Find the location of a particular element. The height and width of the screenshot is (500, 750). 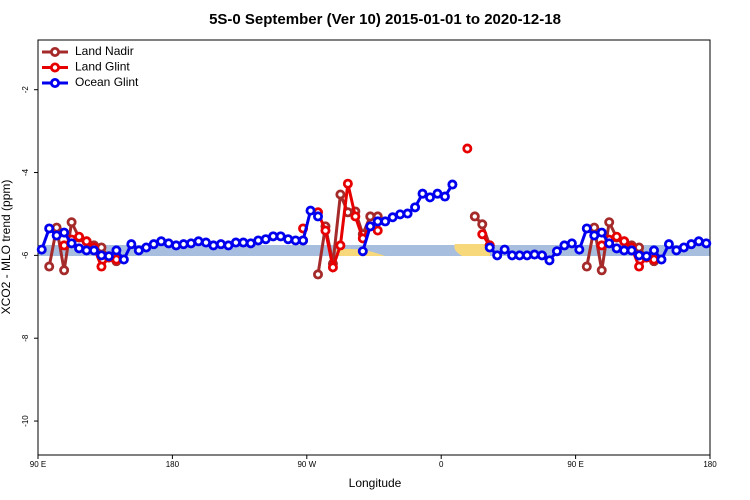

background-band is located at coordinates (374, 250).